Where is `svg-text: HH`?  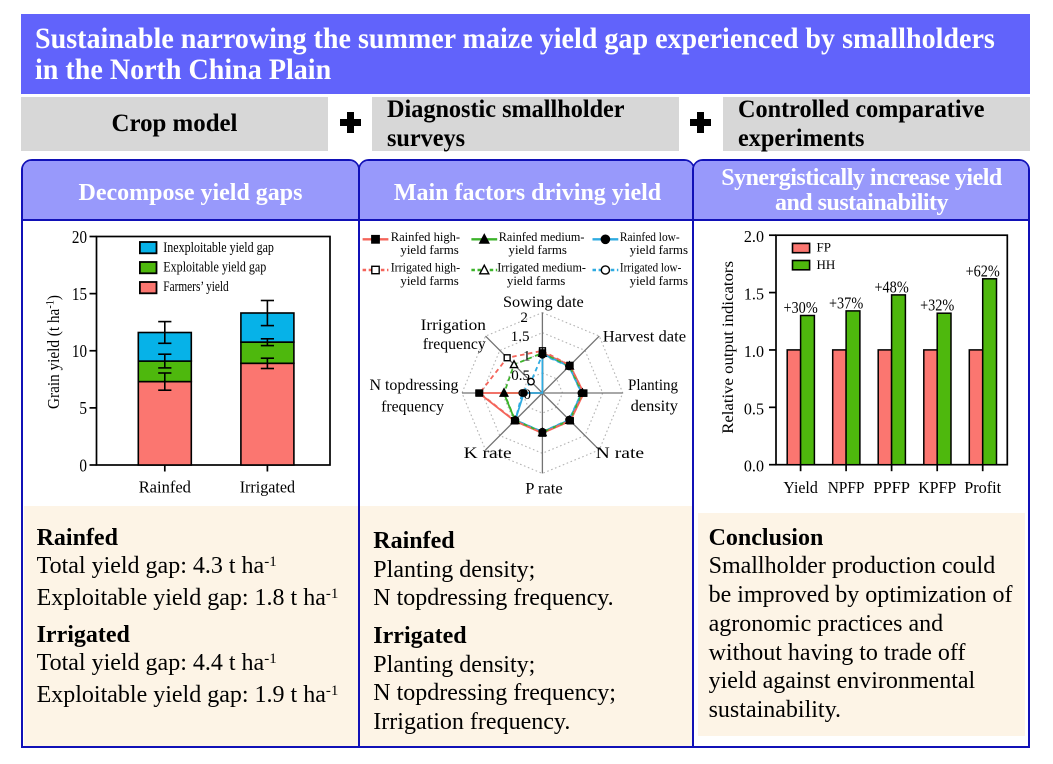
svg-text: HH is located at coordinates (826, 264).